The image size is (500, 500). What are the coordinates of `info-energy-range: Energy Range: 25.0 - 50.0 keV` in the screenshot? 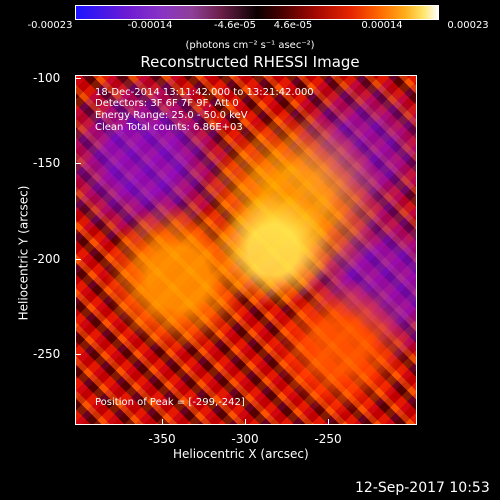 It's located at (171, 115).